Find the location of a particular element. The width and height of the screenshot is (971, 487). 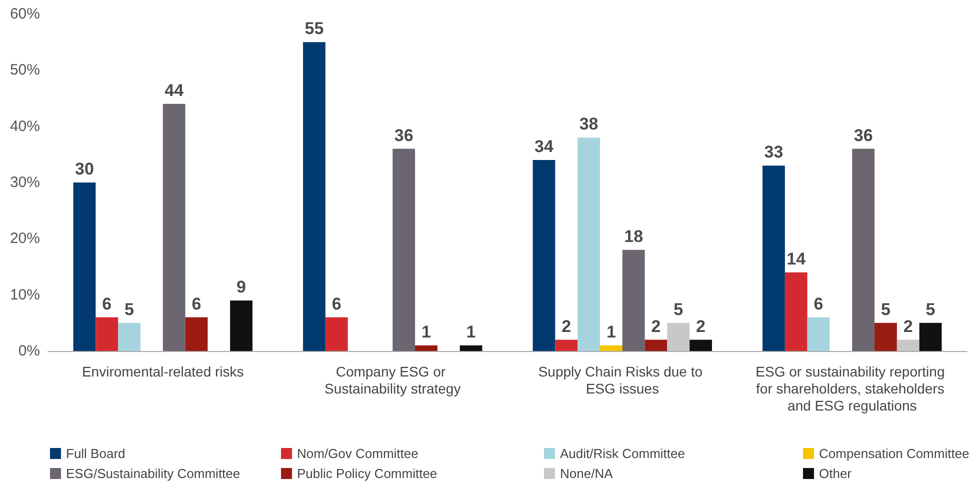

data-label: 14 is located at coordinates (796, 258).